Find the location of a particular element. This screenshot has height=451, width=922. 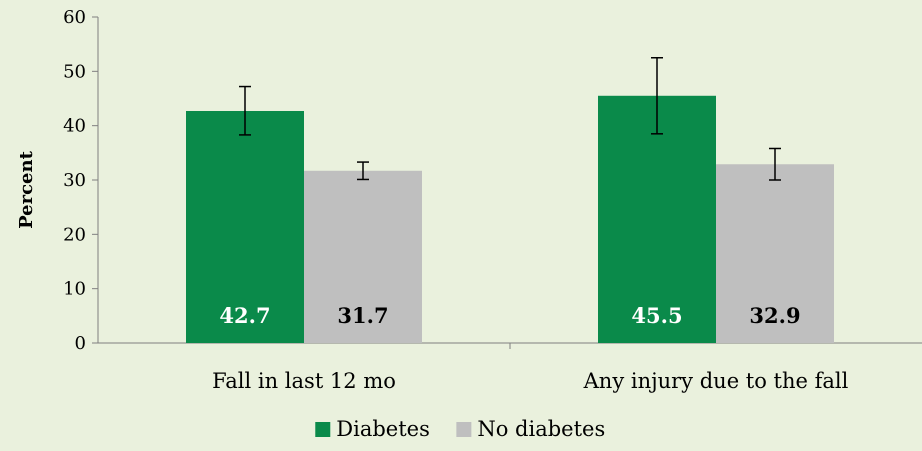

legend-label: No diabetes is located at coordinates (541, 429).